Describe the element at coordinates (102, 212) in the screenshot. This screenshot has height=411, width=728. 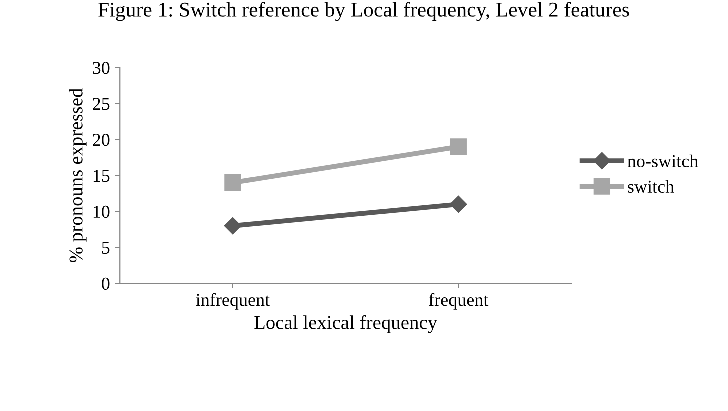
I see `y-tick-label: 10` at that location.